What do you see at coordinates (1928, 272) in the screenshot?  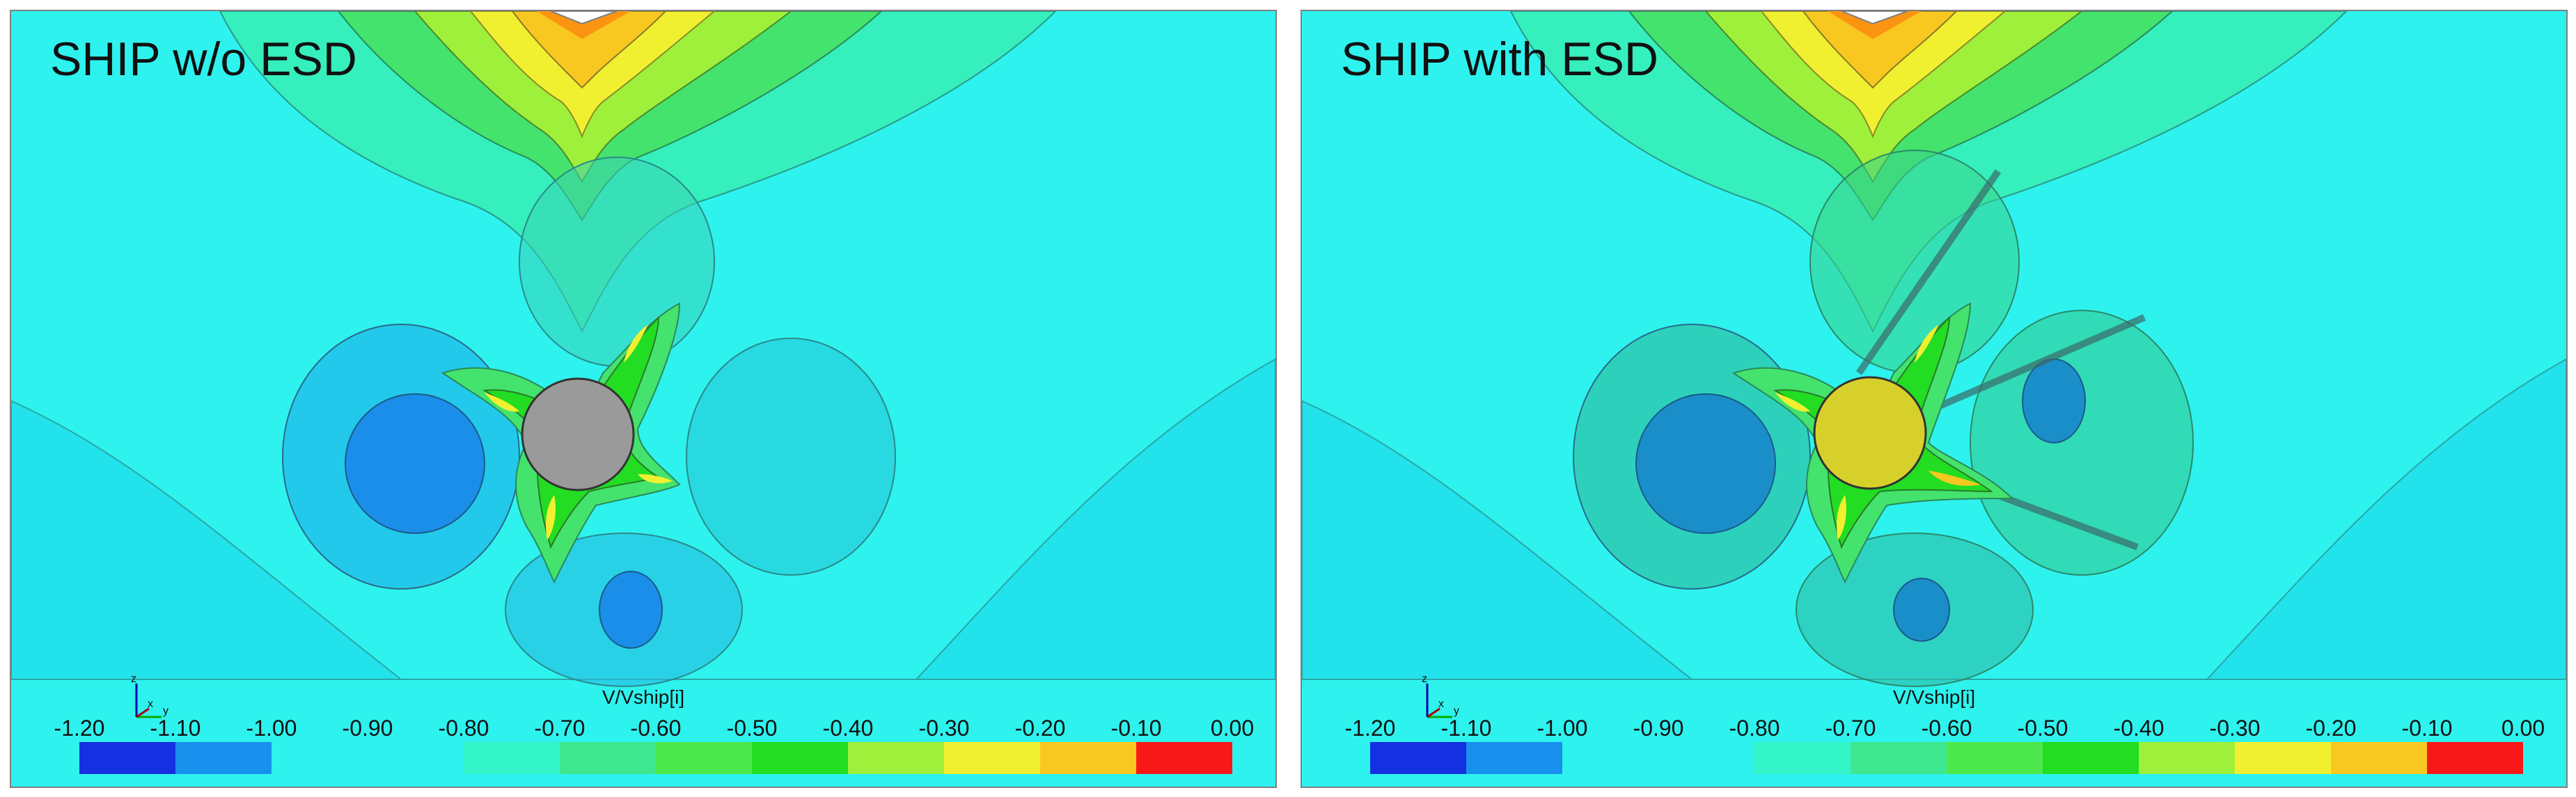 I see `esd-fin` at bounding box center [1928, 272].